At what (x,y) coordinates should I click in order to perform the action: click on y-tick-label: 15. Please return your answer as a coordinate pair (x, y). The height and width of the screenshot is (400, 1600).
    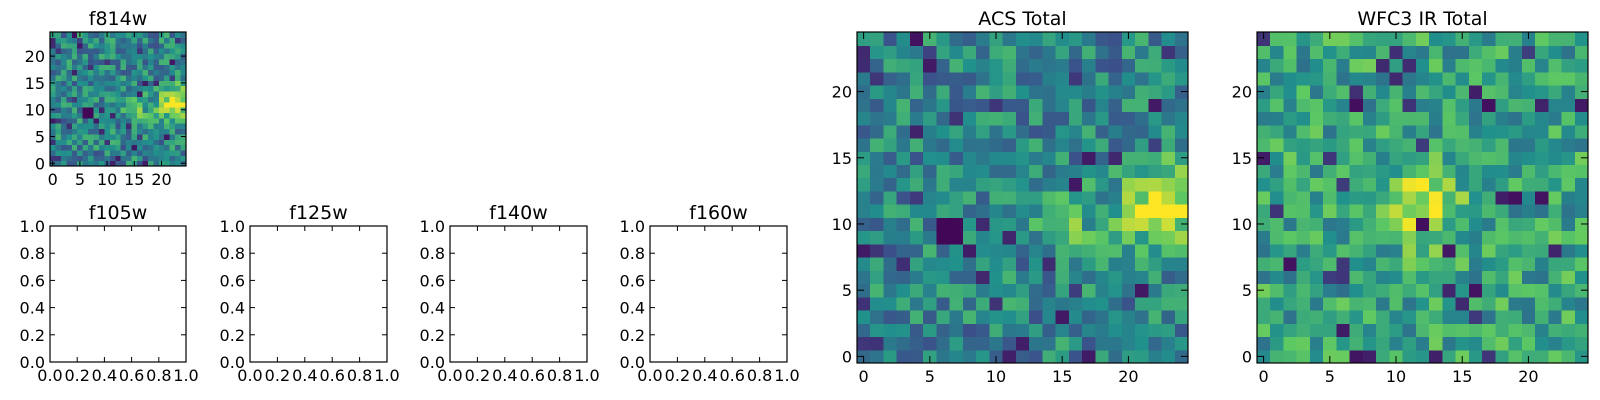
    Looking at the image, I should click on (35, 83).